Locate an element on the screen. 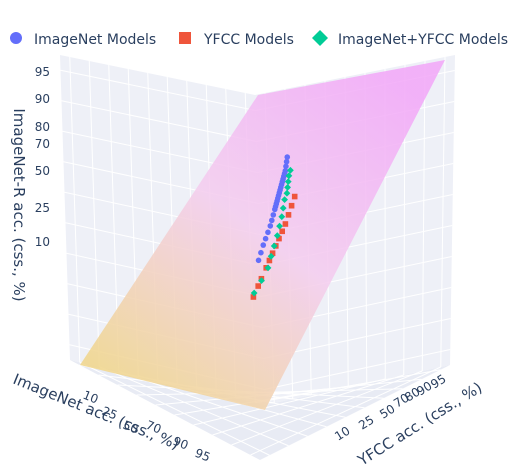  x-tick: 70 is located at coordinates (153, 427).